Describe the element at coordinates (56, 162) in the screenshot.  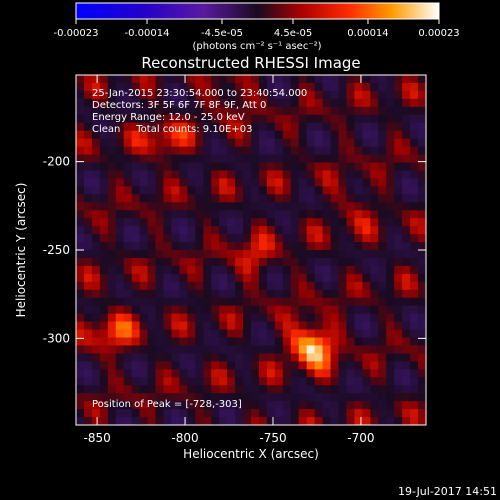
I see `y-tick-label: -200` at that location.